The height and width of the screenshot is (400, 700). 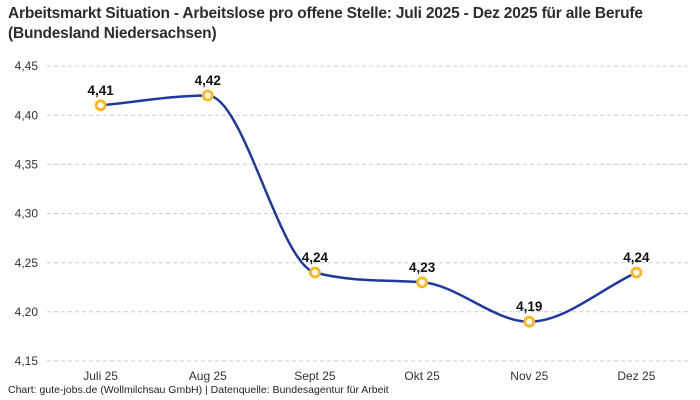 I want to click on y-axis-tick-label: 4,25, so click(x=27, y=263).